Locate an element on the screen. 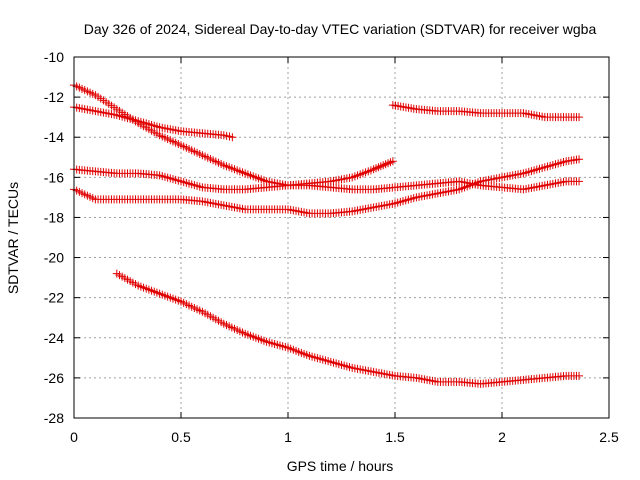 This screenshot has width=640, height=480. y-tick-label: -10 is located at coordinates (54, 57).